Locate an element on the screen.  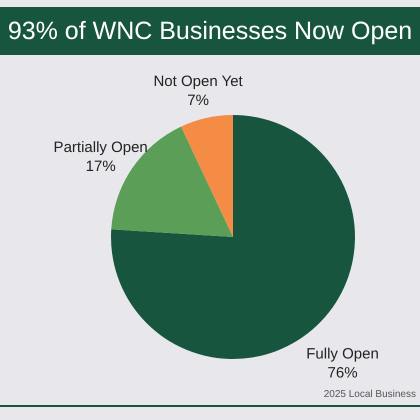
slice-label: Not Open Yet is located at coordinates (198, 81).